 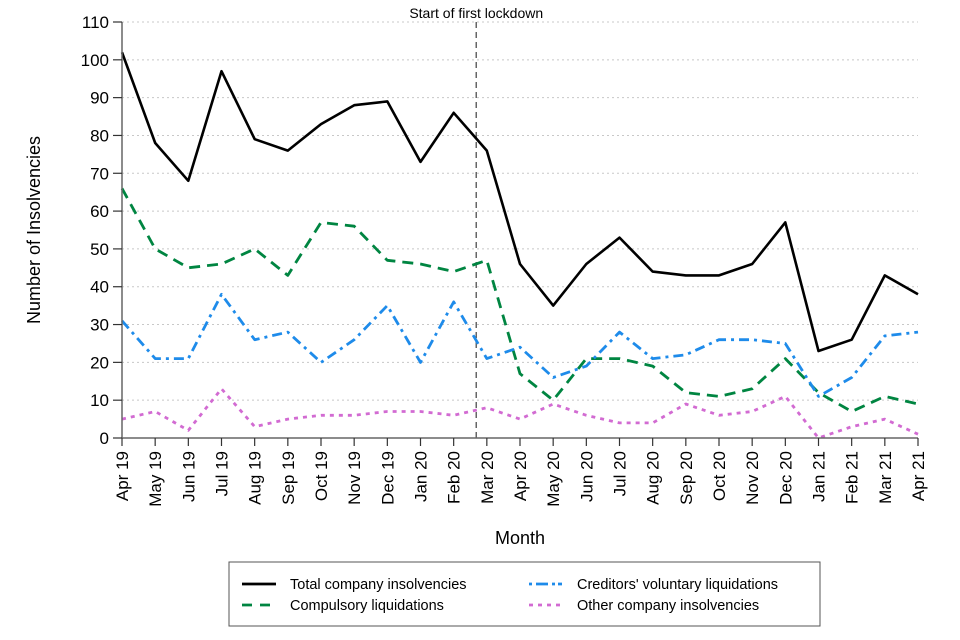 What do you see at coordinates (378, 585) in the screenshot?
I see `legend-label: Total company insolvencies` at bounding box center [378, 585].